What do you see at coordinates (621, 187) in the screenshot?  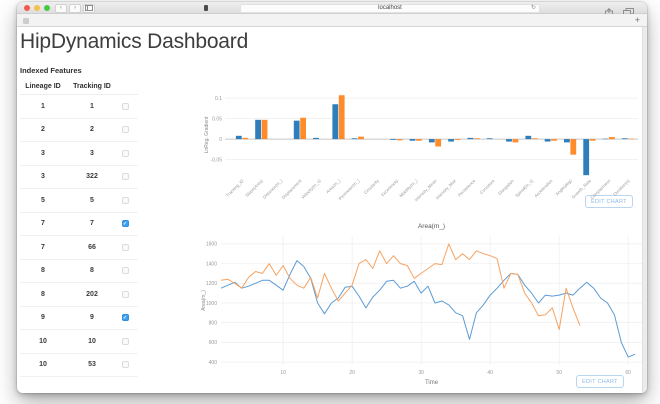 I see `svg-text: Duration(s)` at bounding box center [621, 187].